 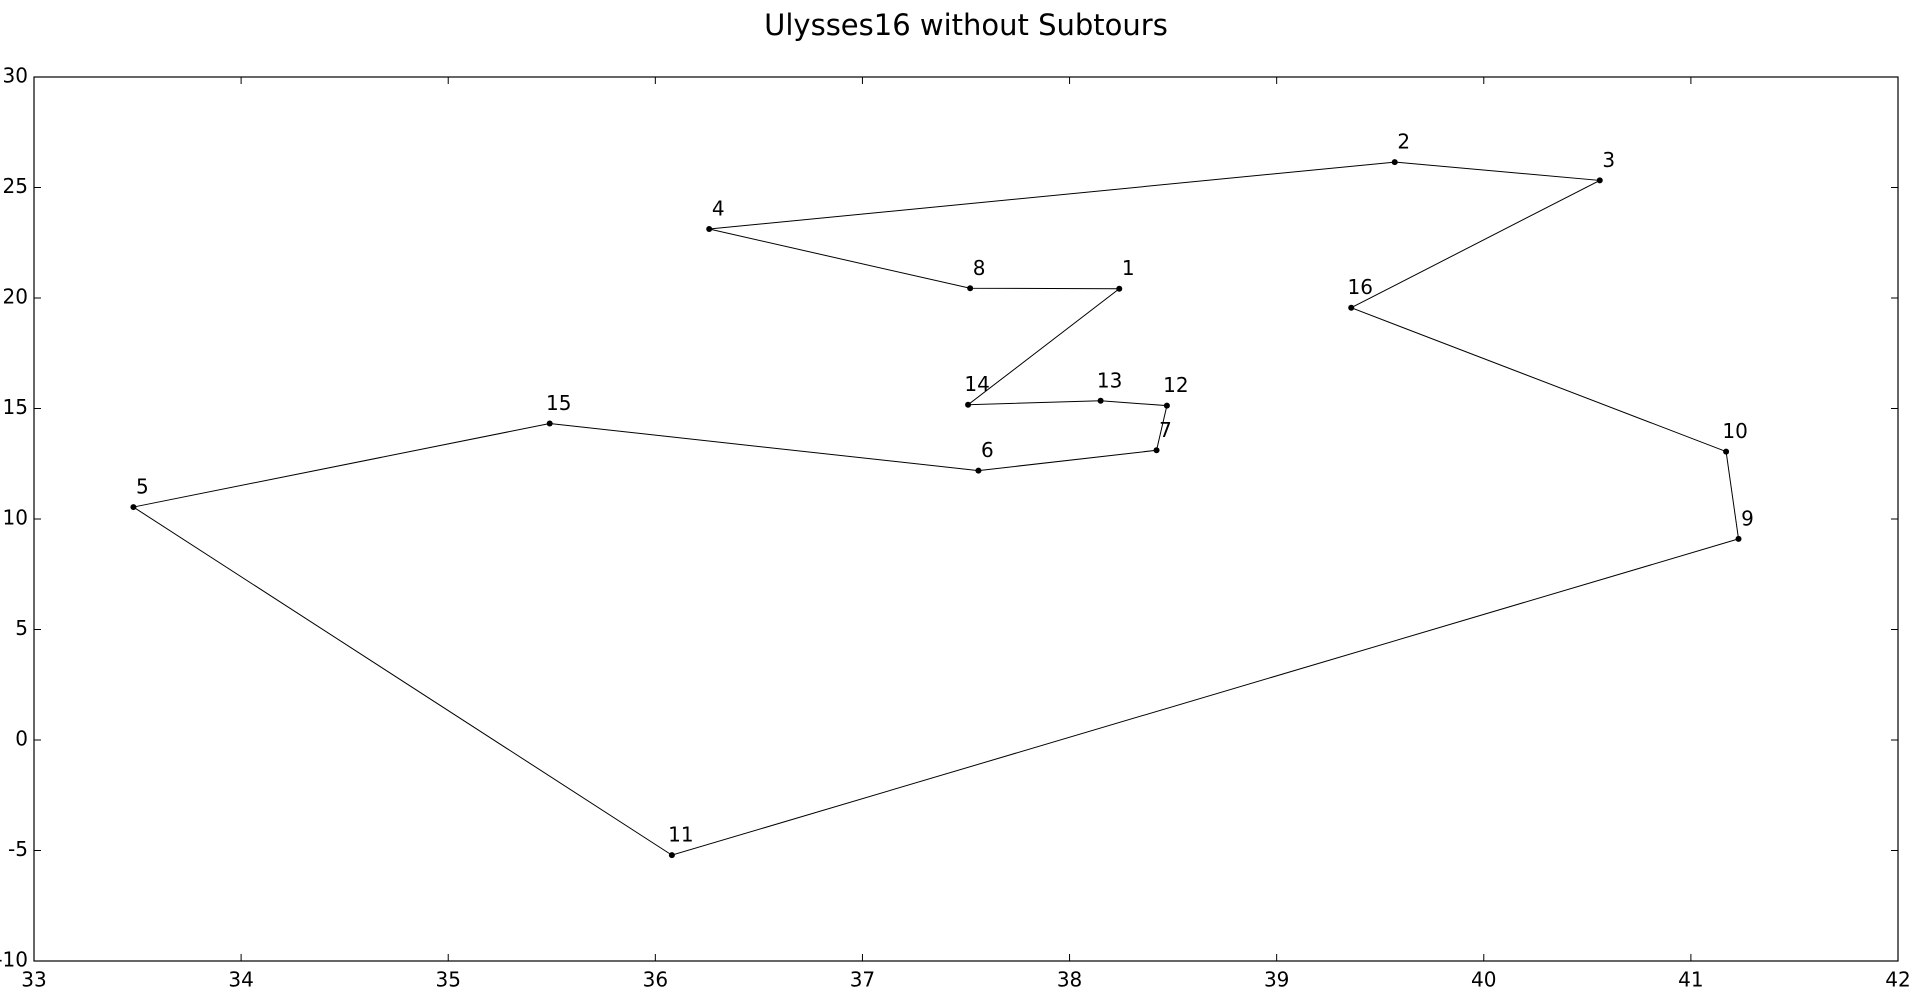 I want to click on x-tick-label: 40, so click(x=1483, y=980).